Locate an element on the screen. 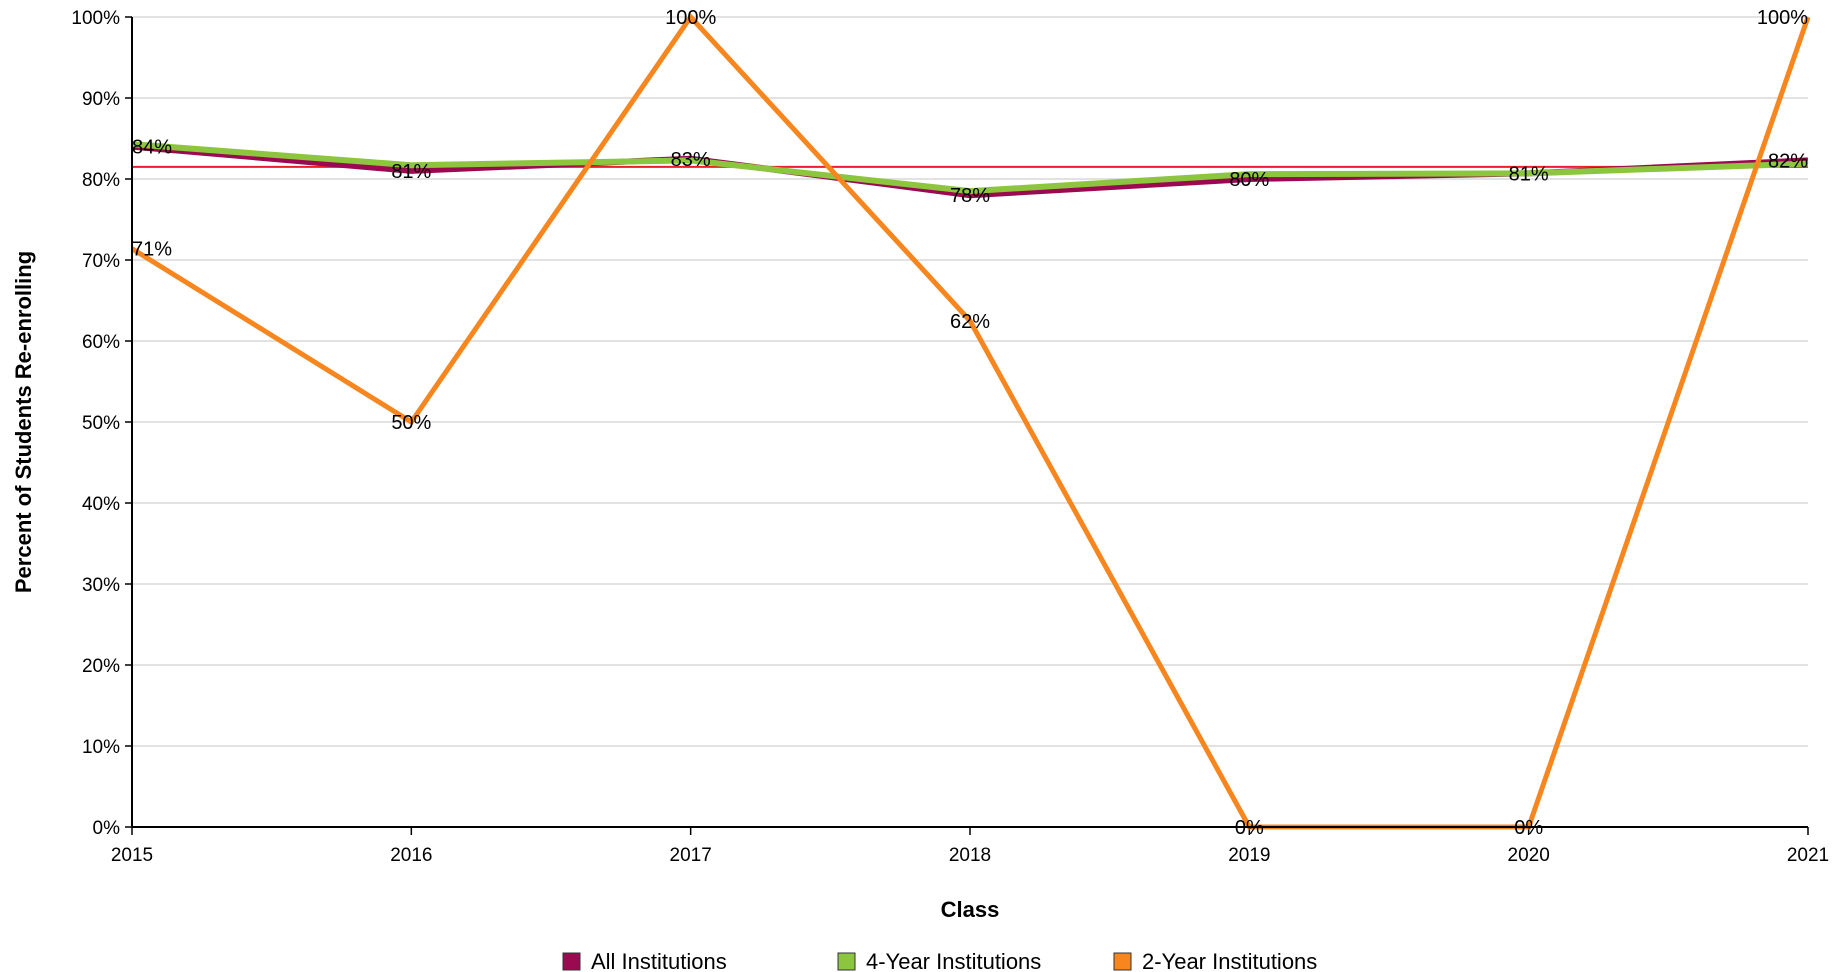 This screenshot has height=972, width=1839. data-label: 71% is located at coordinates (152, 250).